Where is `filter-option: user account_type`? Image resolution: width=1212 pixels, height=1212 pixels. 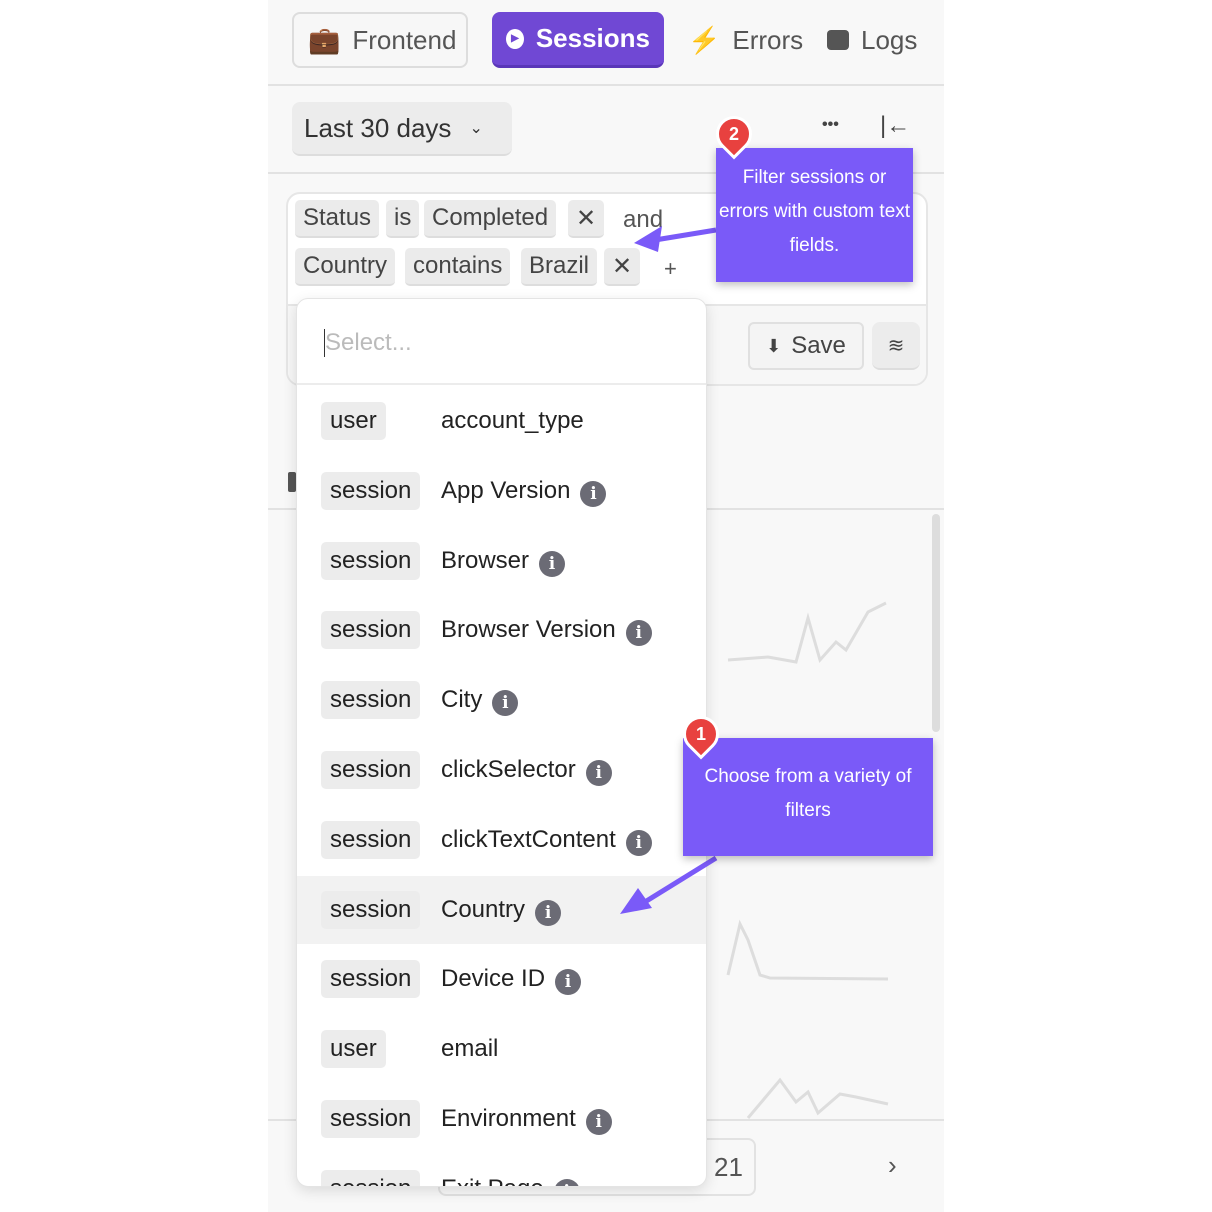
filter-option: user account_type is located at coordinates (501, 421).